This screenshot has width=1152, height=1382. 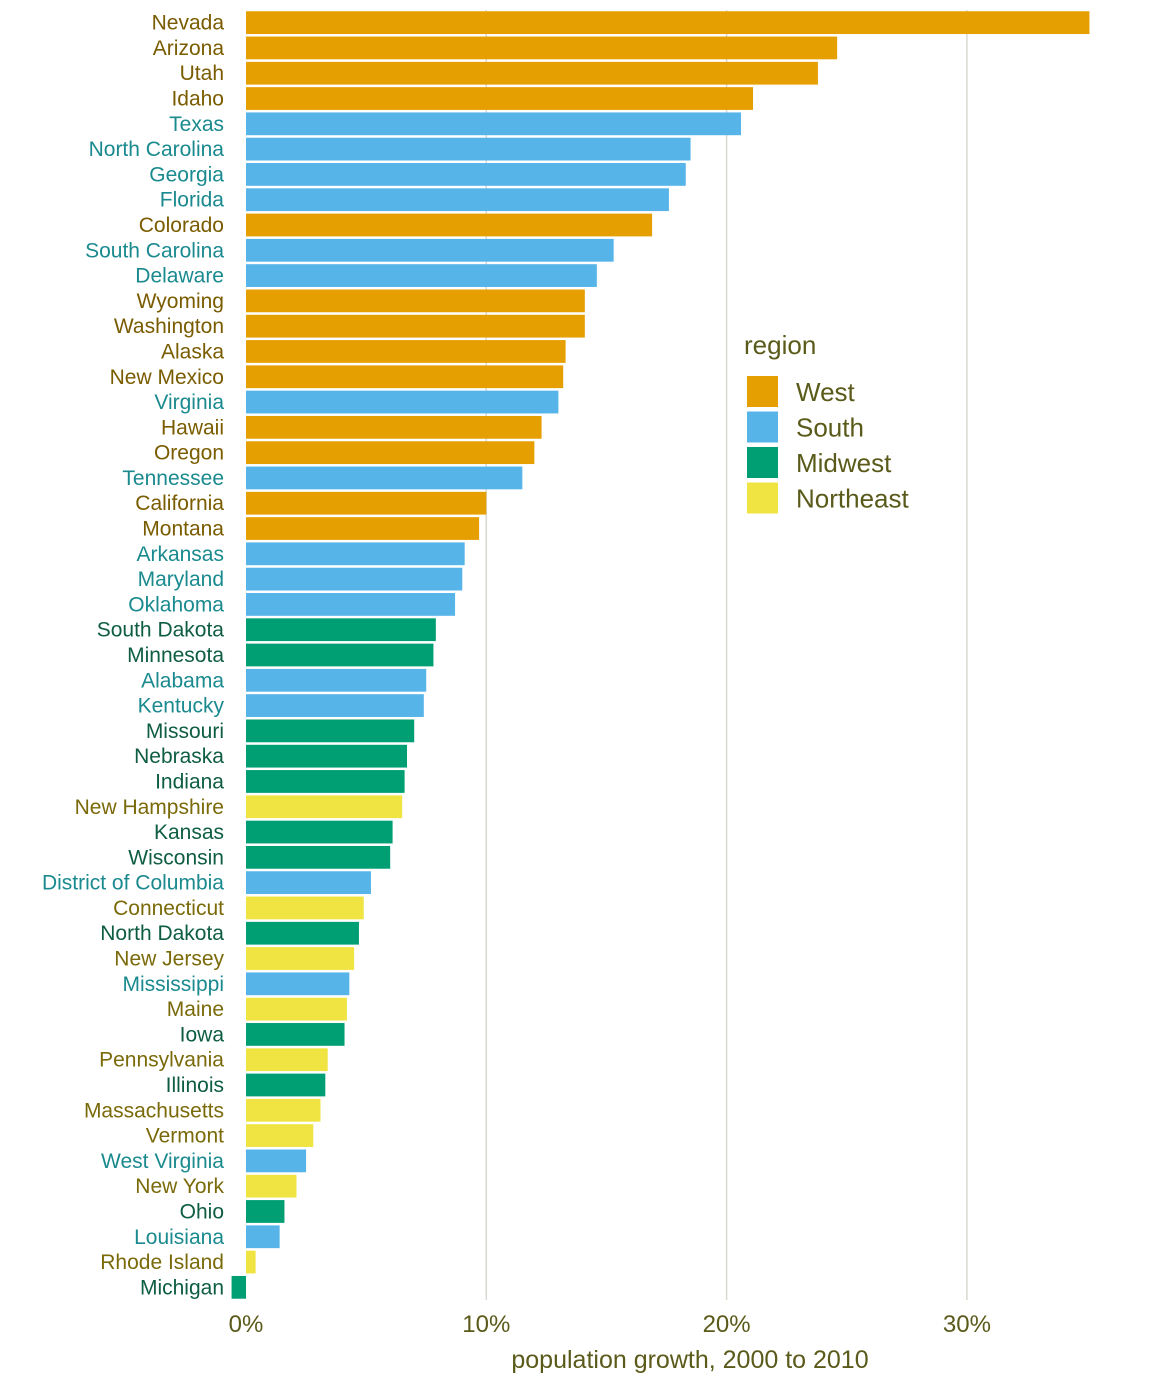 What do you see at coordinates (162, 1161) in the screenshot?
I see `state-label-west-virginia: West Virginia` at bounding box center [162, 1161].